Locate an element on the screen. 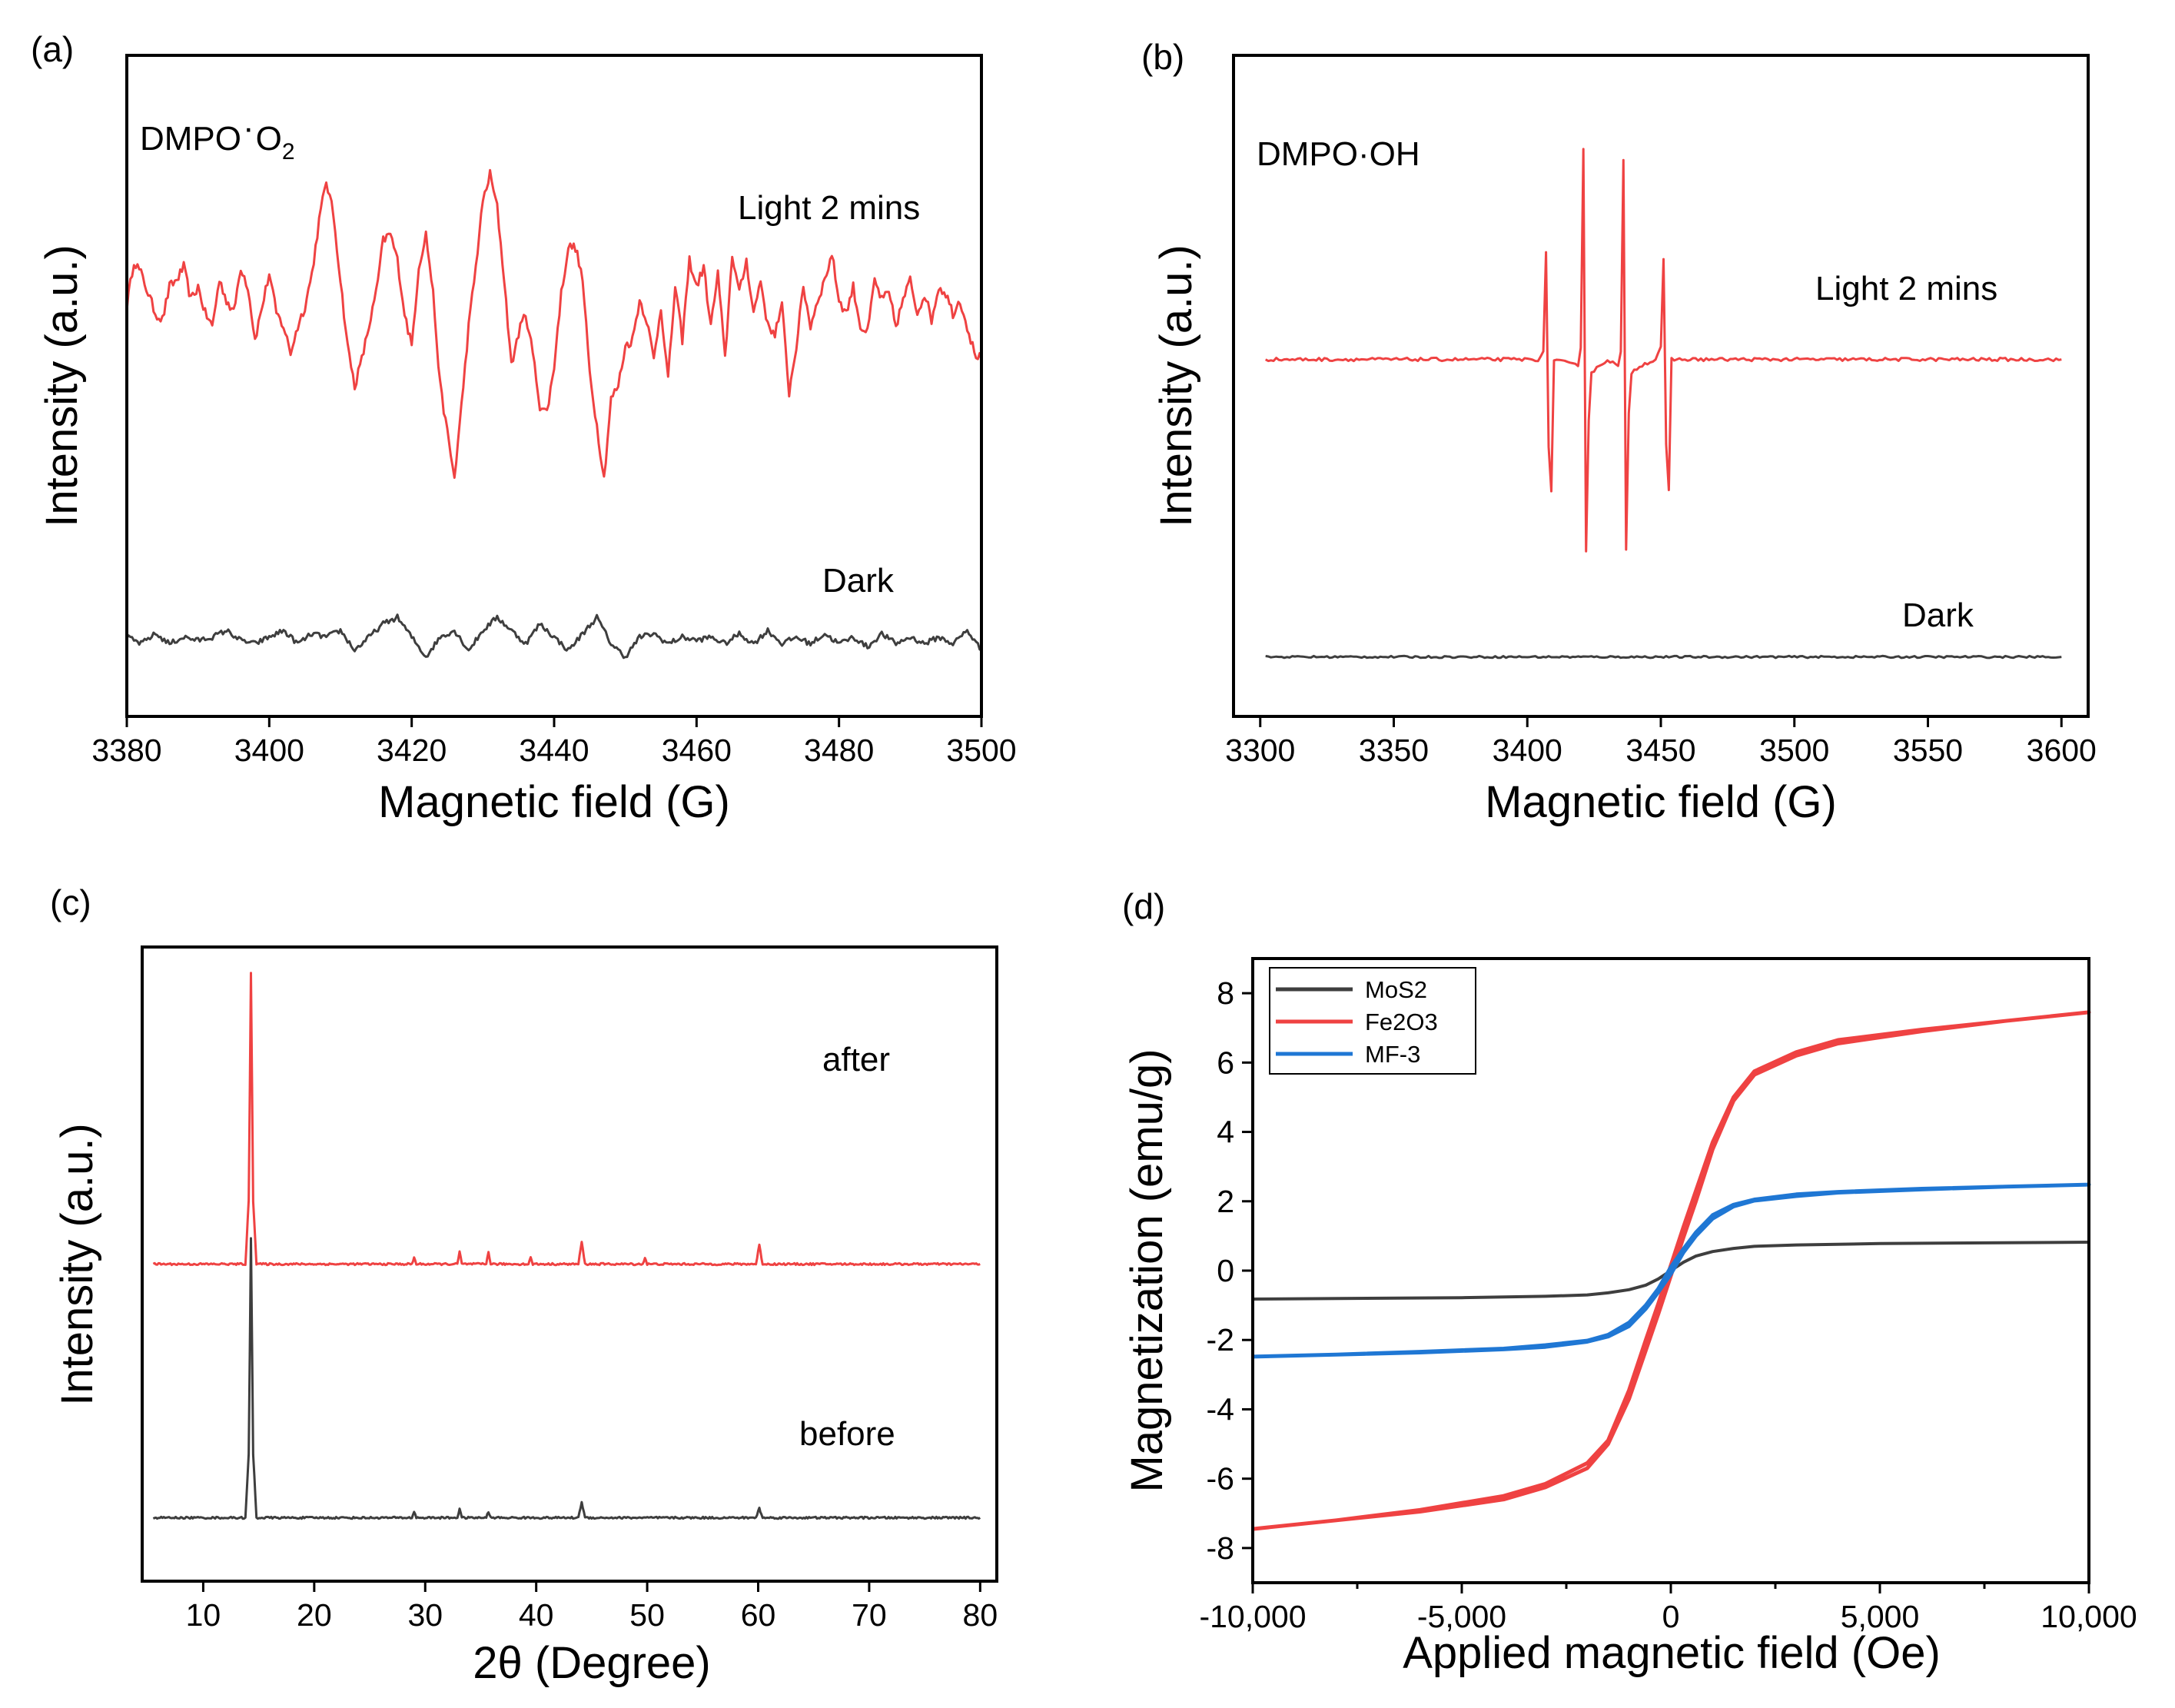  panel-b-y-axis-label: Intensity (a.u.) is located at coordinates (1176, 385).